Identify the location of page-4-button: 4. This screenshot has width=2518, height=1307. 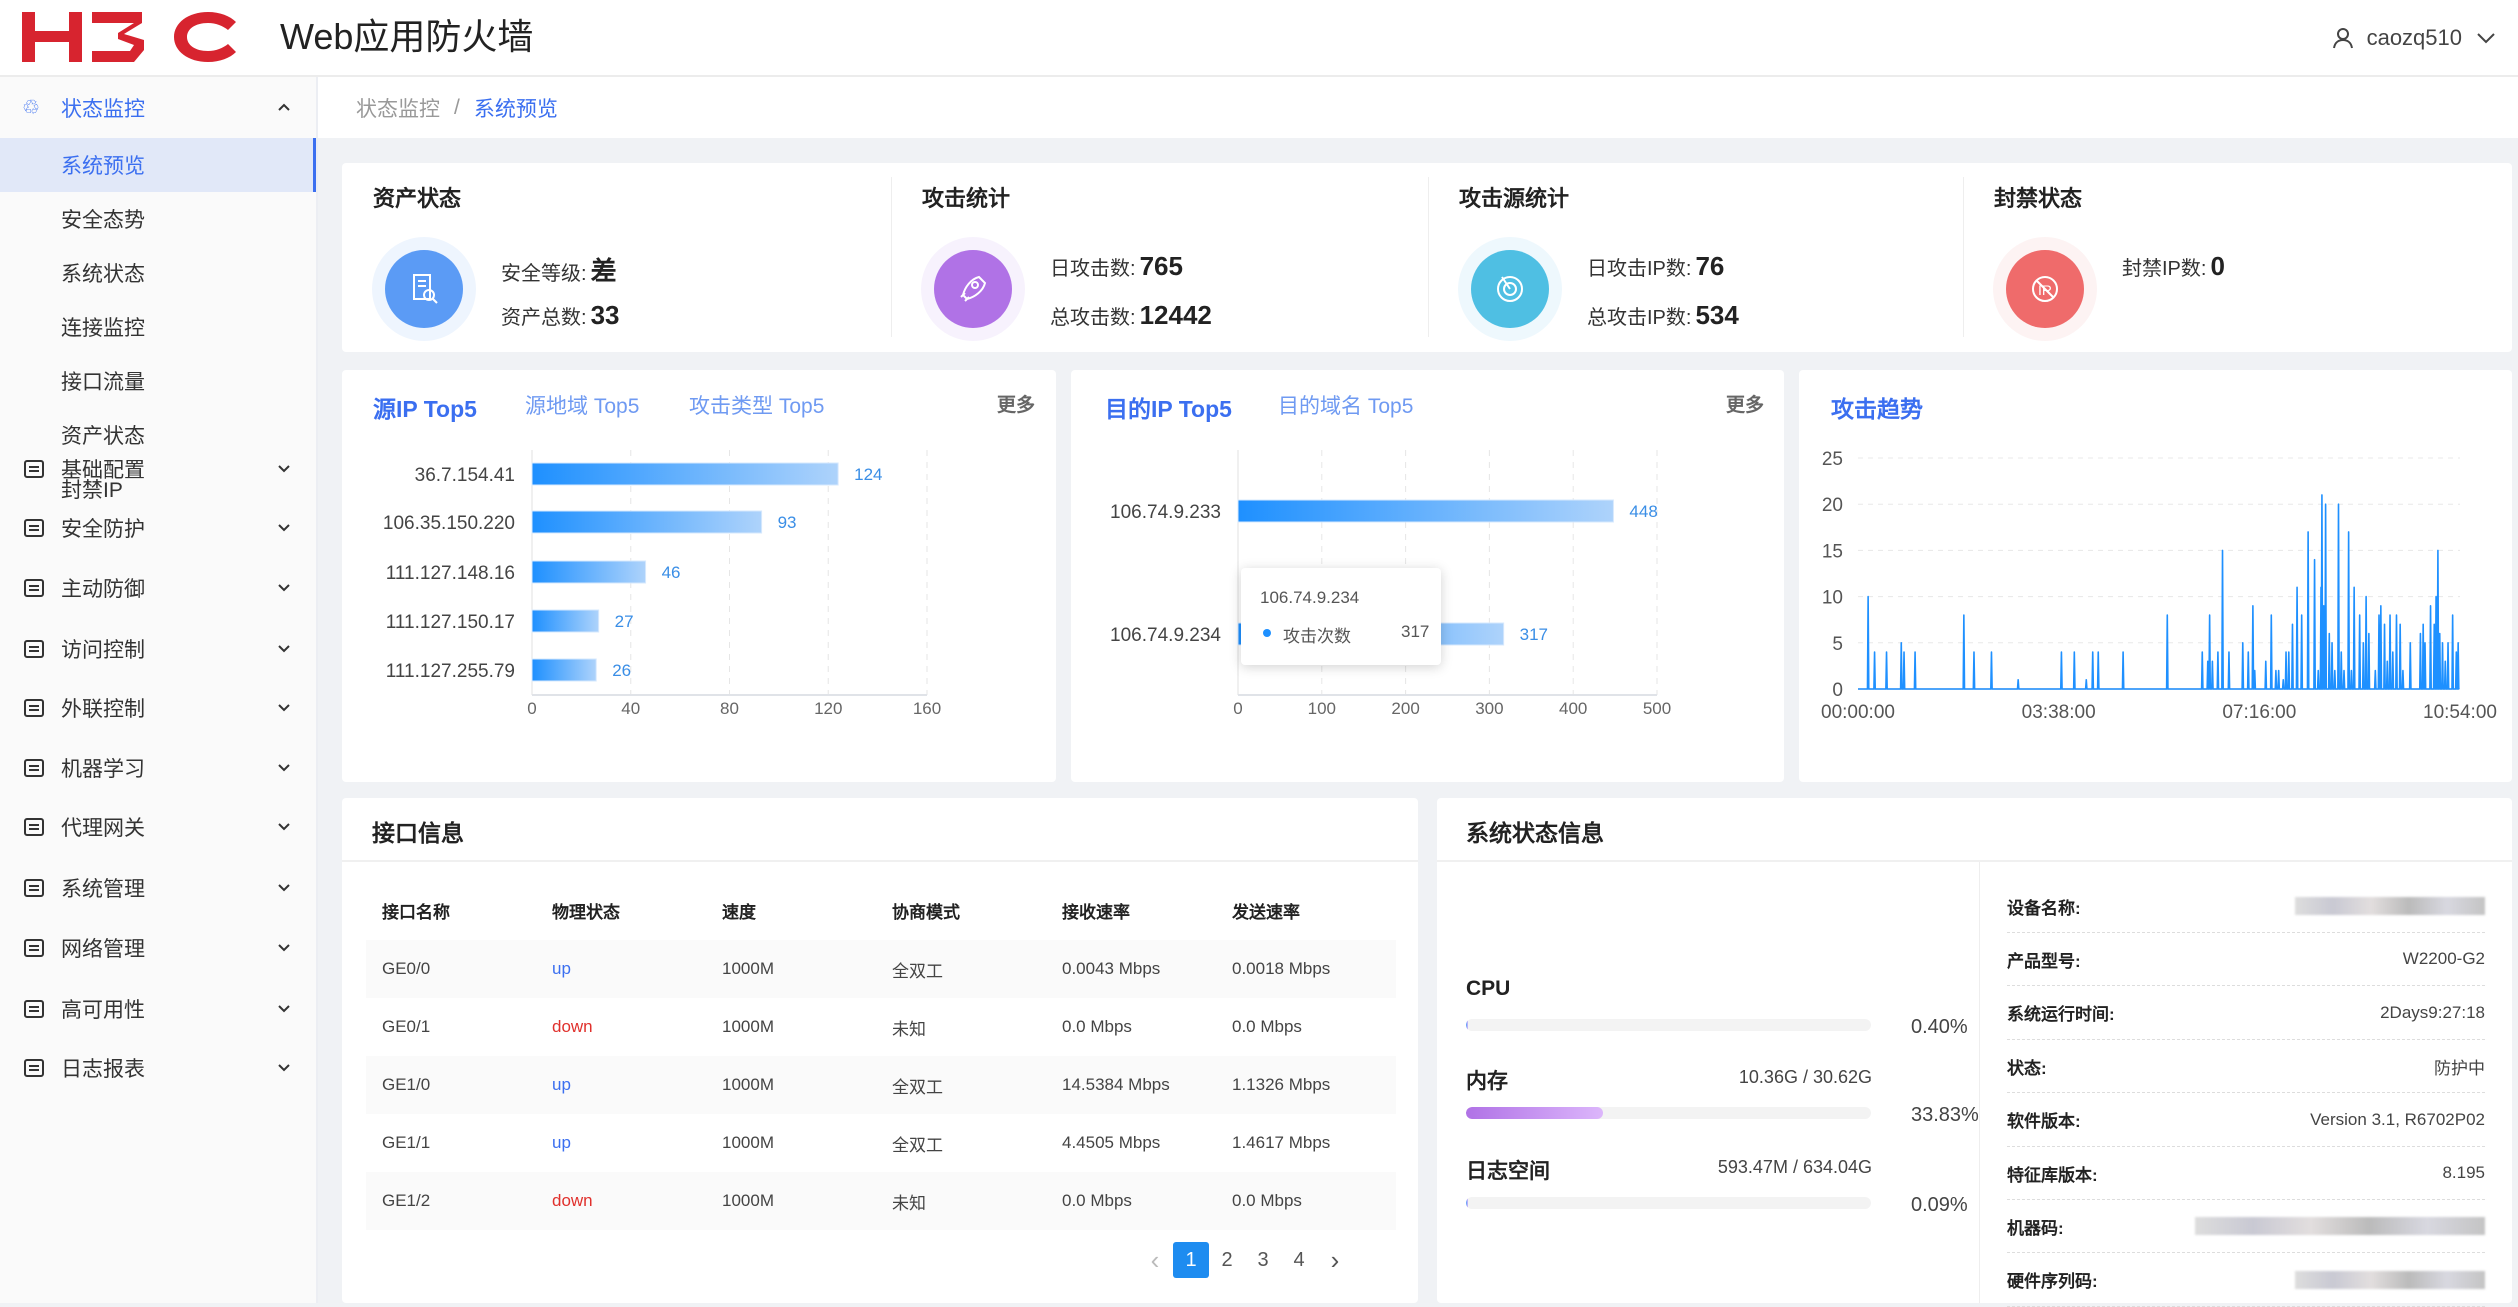
(1299, 1259).